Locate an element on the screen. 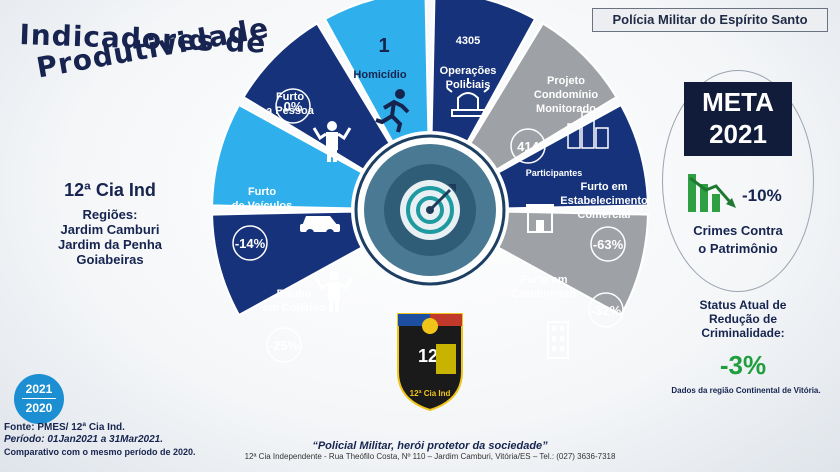  target-arrow-icon is located at coordinates (430, 210).